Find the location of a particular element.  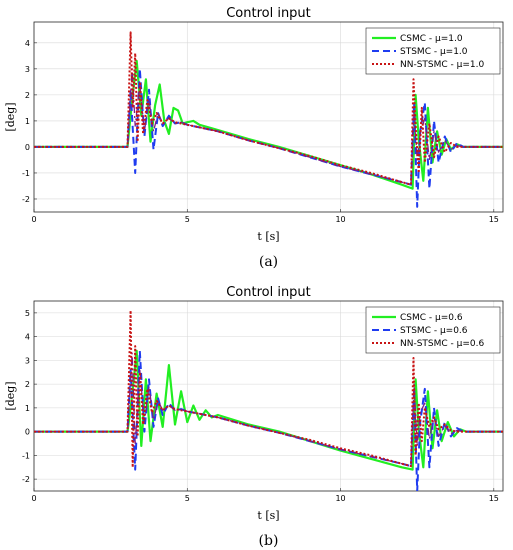

legend-entry: STSMC - μ=0.6 is located at coordinates (434, 331).